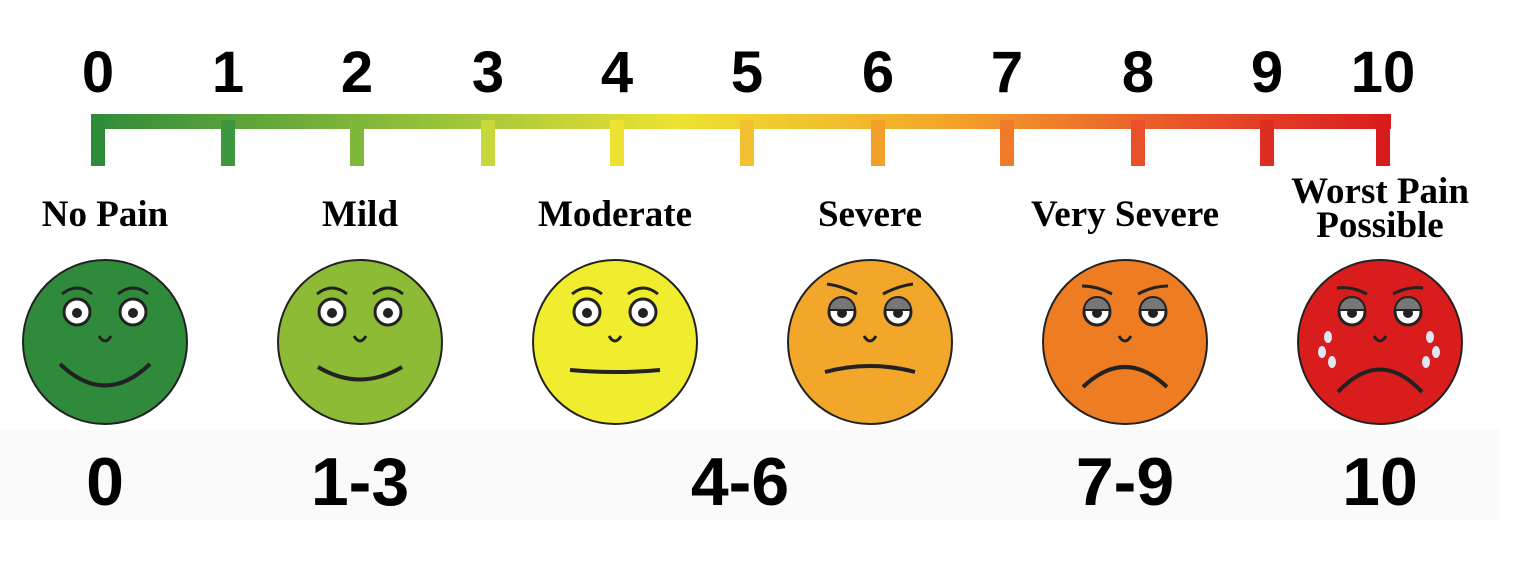 The height and width of the screenshot is (572, 1532). Describe the element at coordinates (228, 72) in the screenshot. I see `tick-label: 1` at that location.